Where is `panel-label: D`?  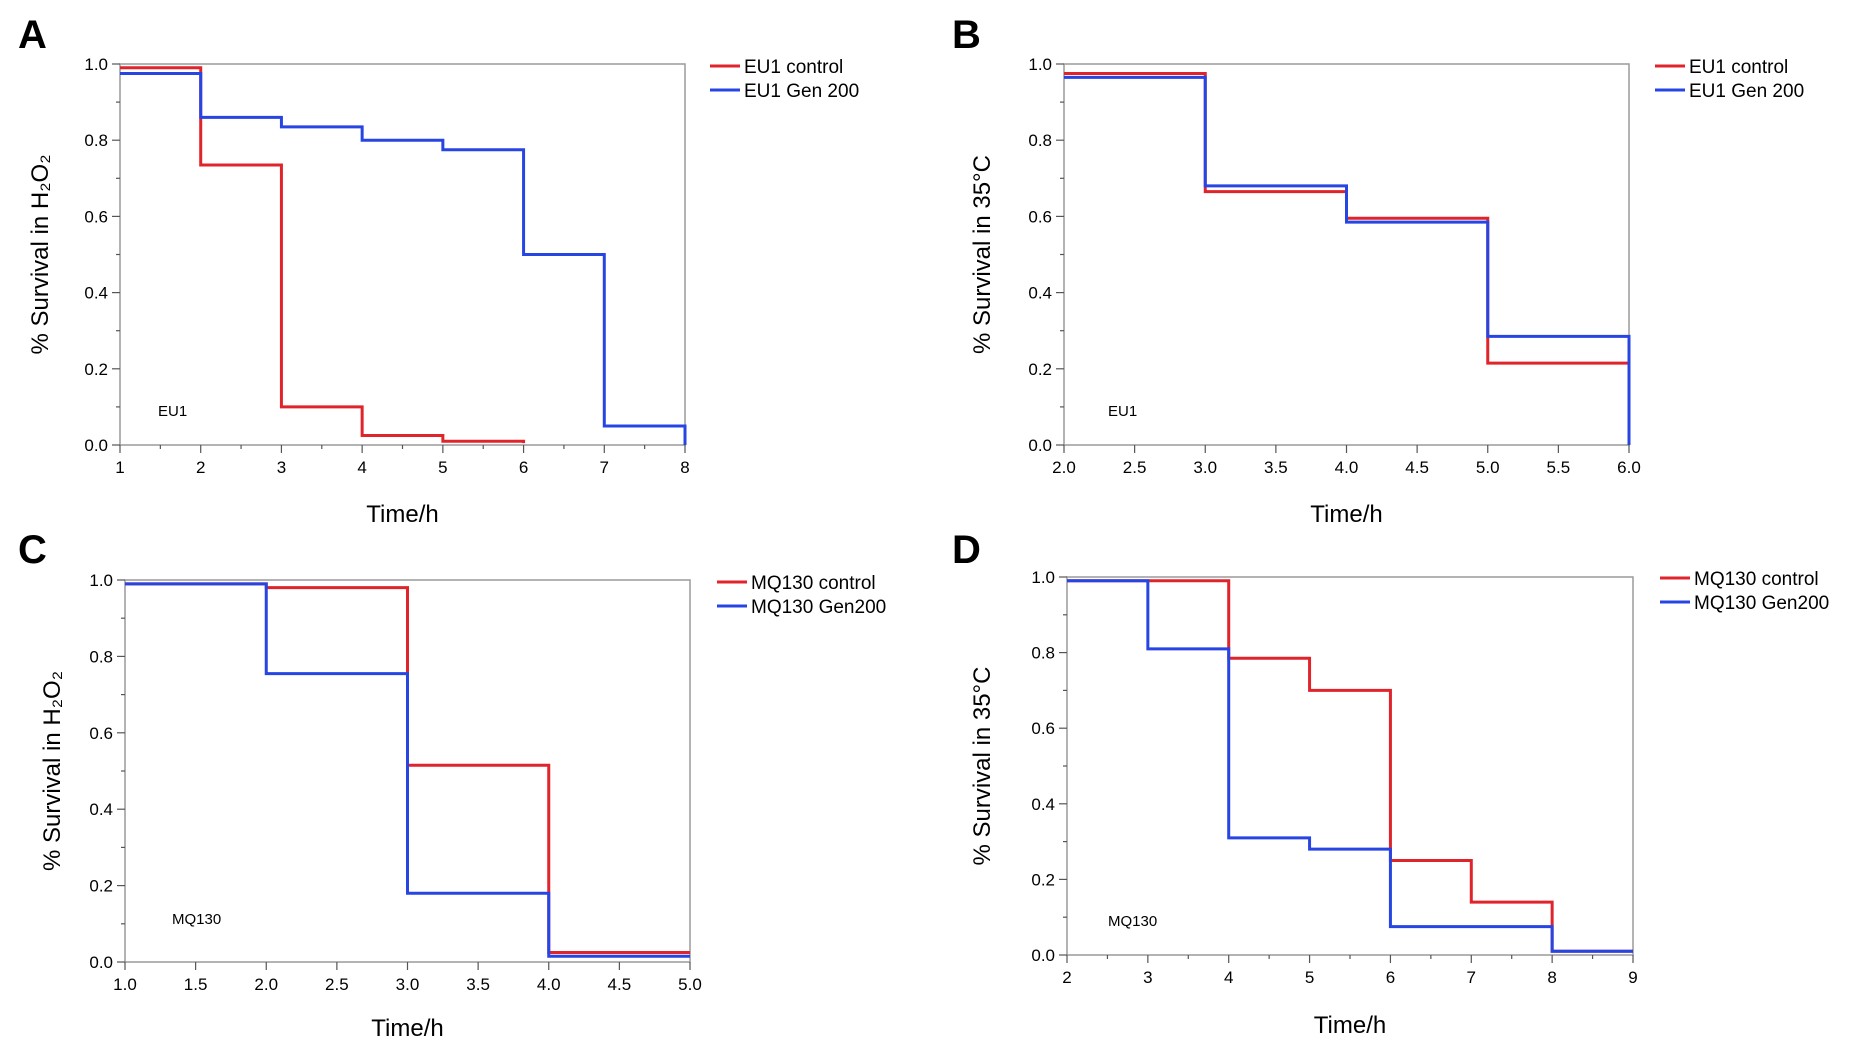 panel-label: D is located at coordinates (966, 550).